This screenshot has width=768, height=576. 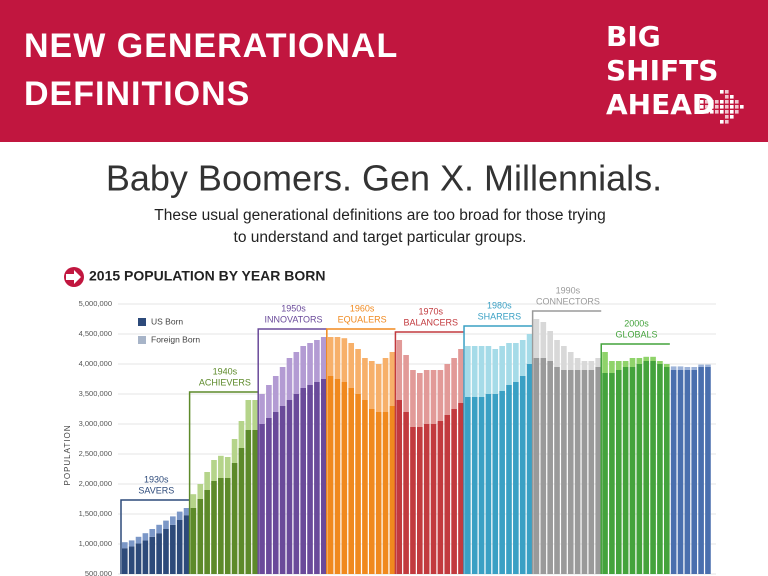 I want to click on group-name: EQUALERS, so click(x=362, y=319).